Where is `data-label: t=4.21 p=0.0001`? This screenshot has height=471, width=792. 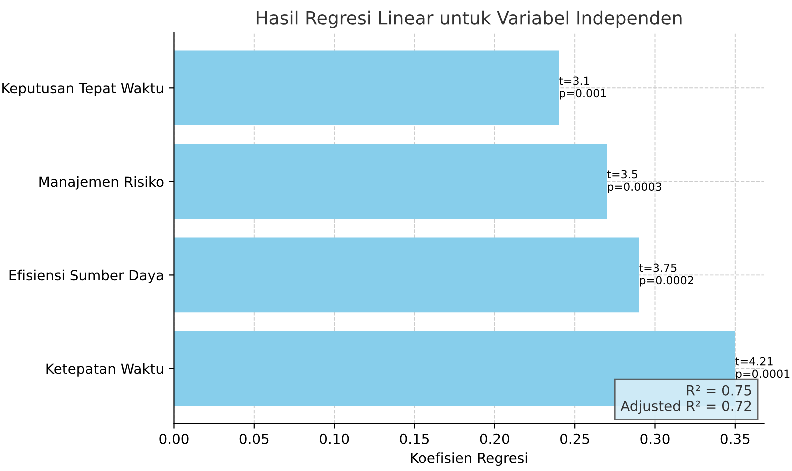
data-label: t=4.21 p=0.0001 is located at coordinates (763, 368).